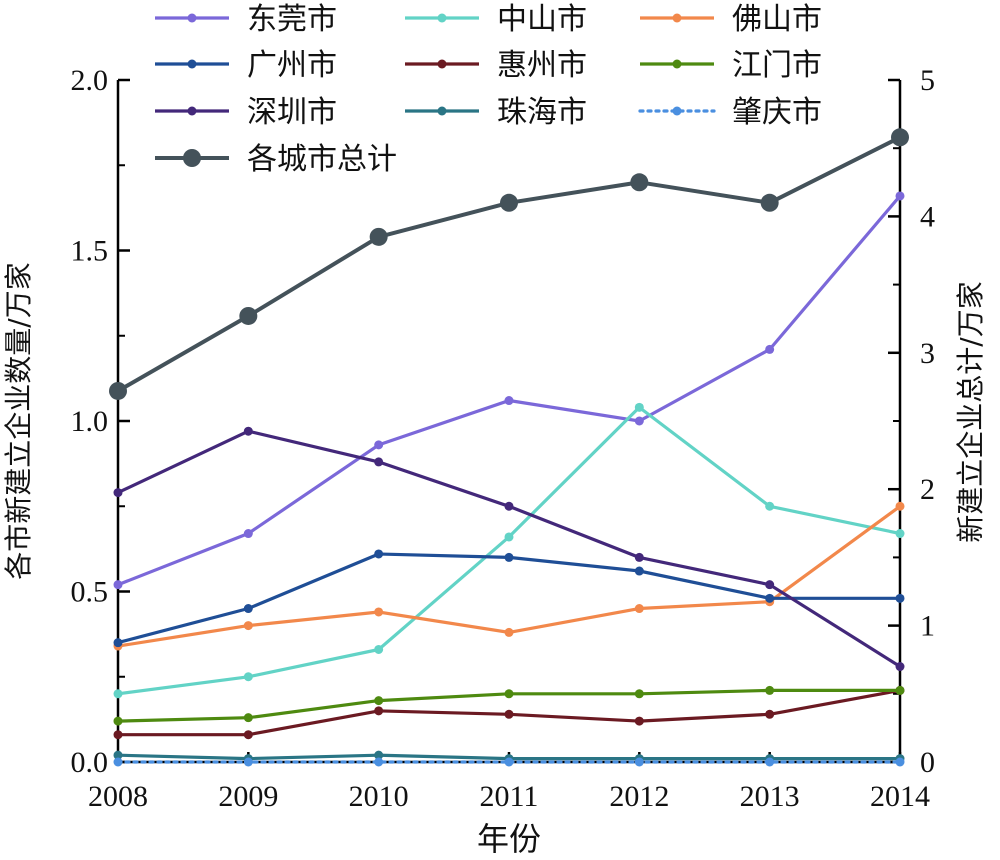  Describe the element at coordinates (246, 19) in the screenshot. I see `legend-item: 东莞市` at that location.